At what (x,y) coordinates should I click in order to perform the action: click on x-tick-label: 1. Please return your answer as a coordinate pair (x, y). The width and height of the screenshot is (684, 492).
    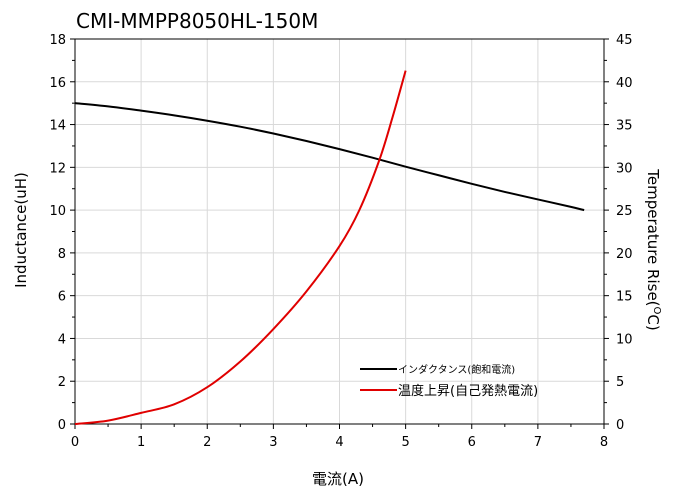
    Looking at the image, I should click on (141, 442).